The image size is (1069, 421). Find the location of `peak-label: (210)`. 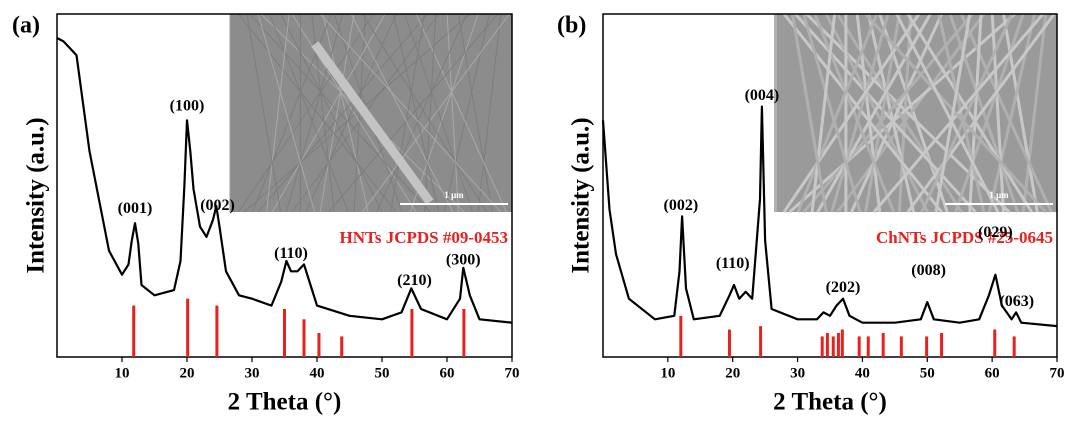

peak-label: (210) is located at coordinates (414, 280).